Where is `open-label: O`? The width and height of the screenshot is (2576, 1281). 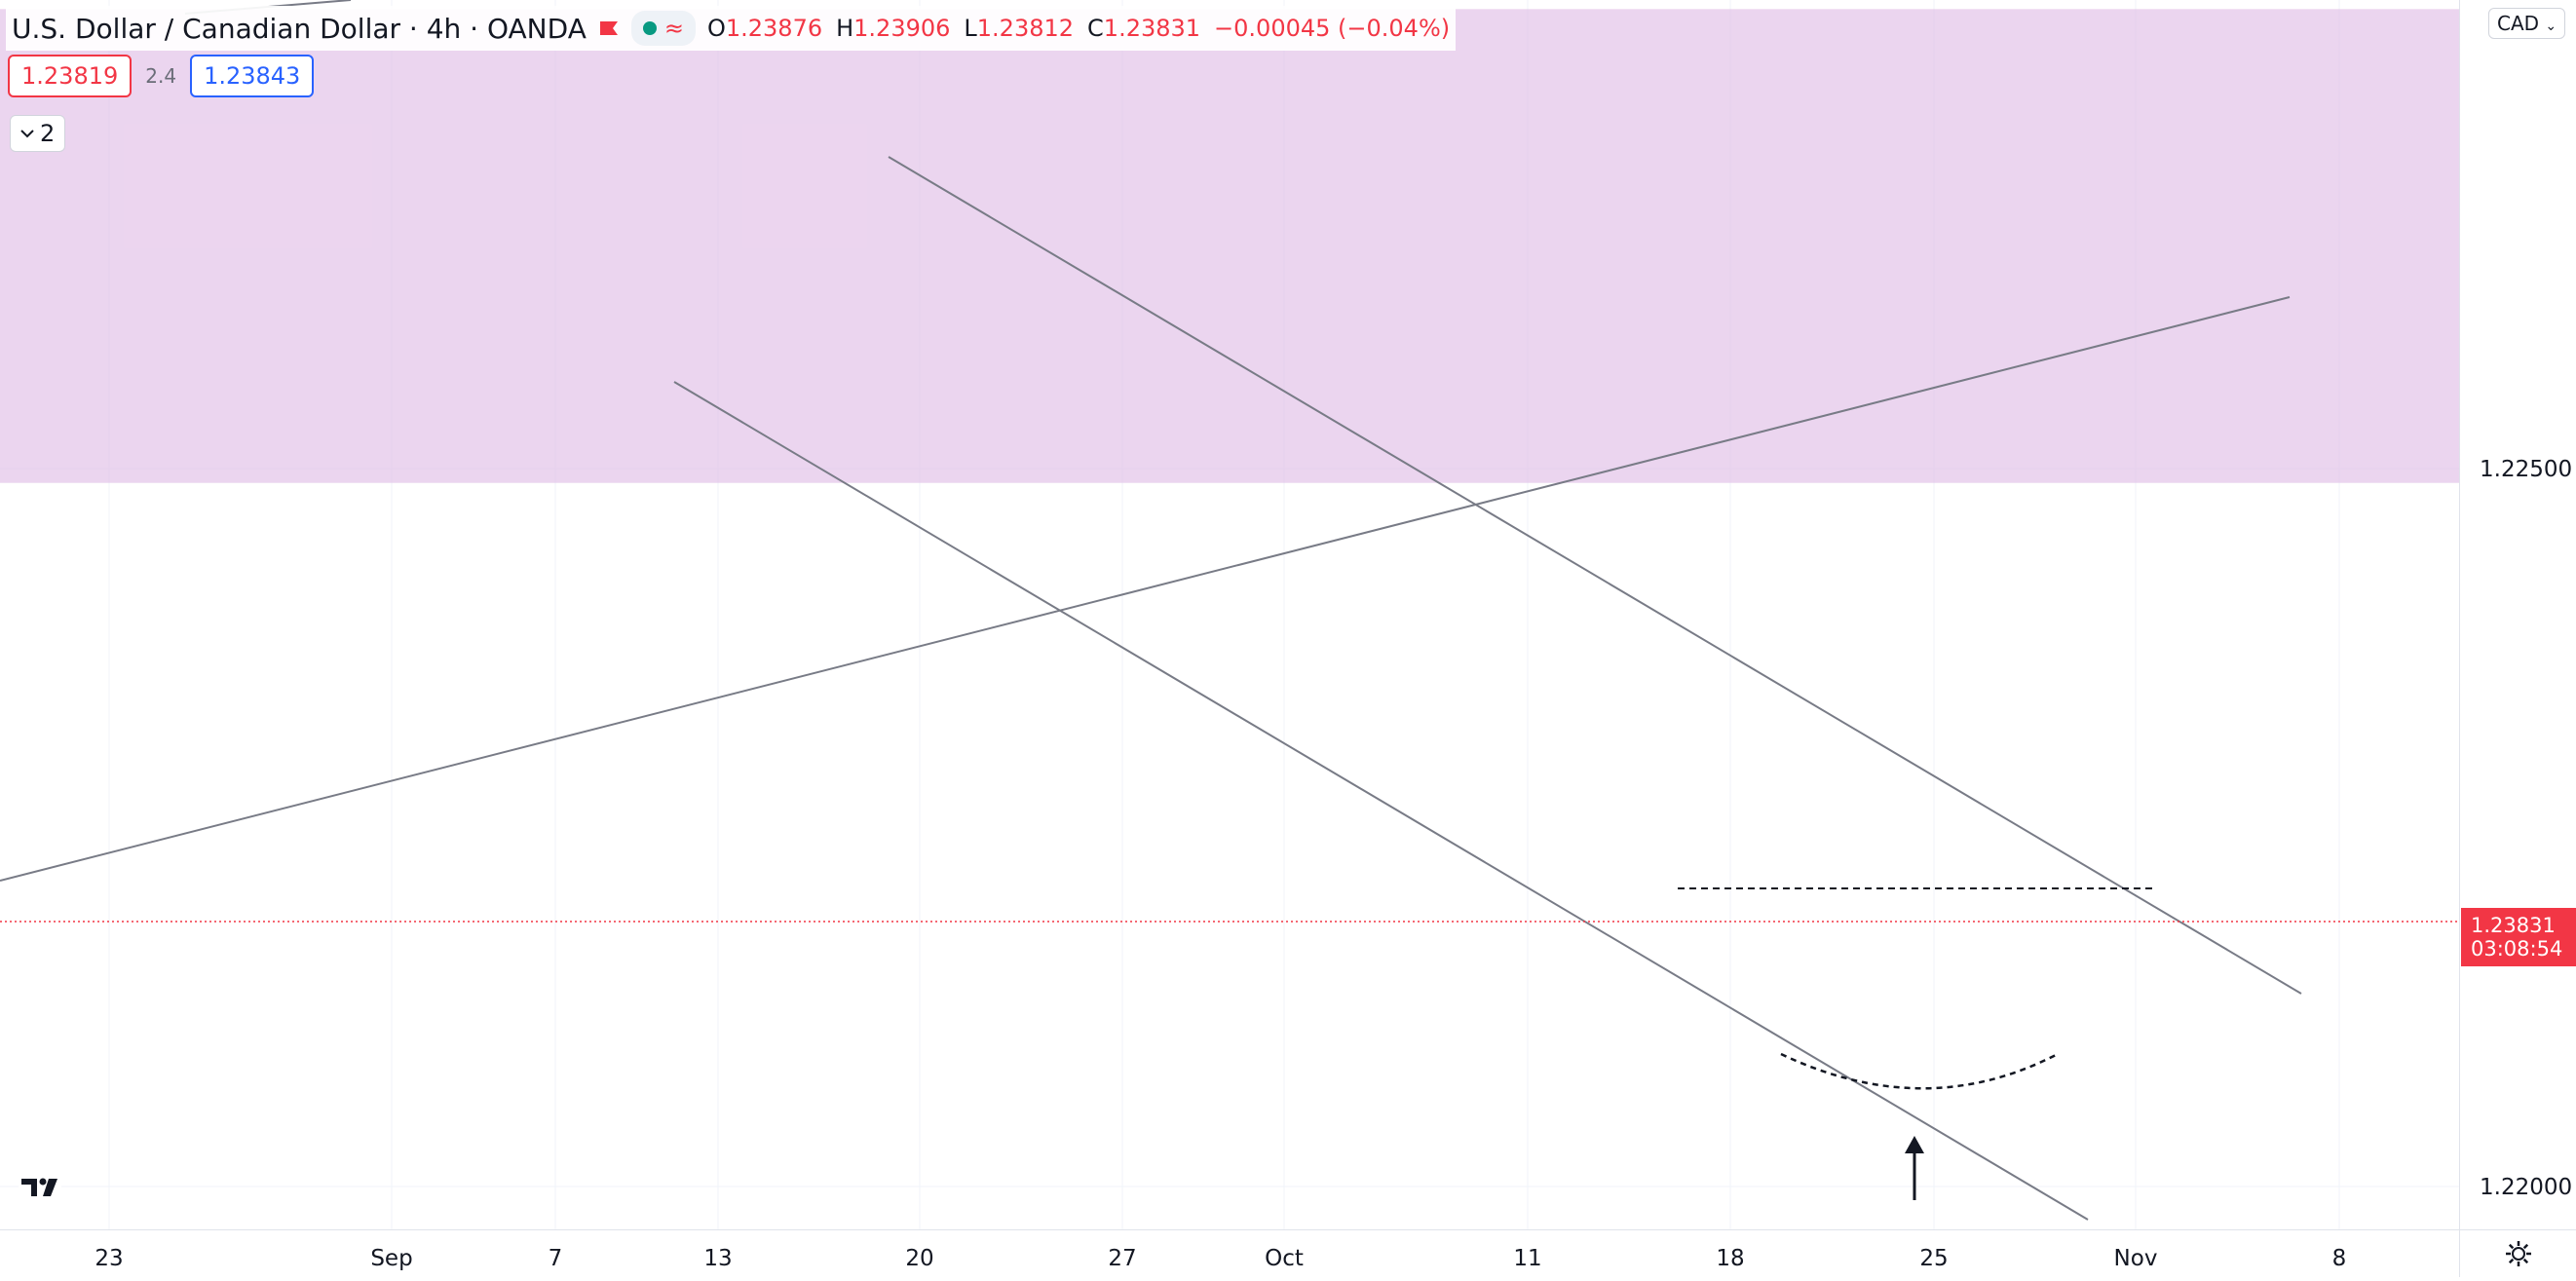 open-label: O is located at coordinates (716, 29).